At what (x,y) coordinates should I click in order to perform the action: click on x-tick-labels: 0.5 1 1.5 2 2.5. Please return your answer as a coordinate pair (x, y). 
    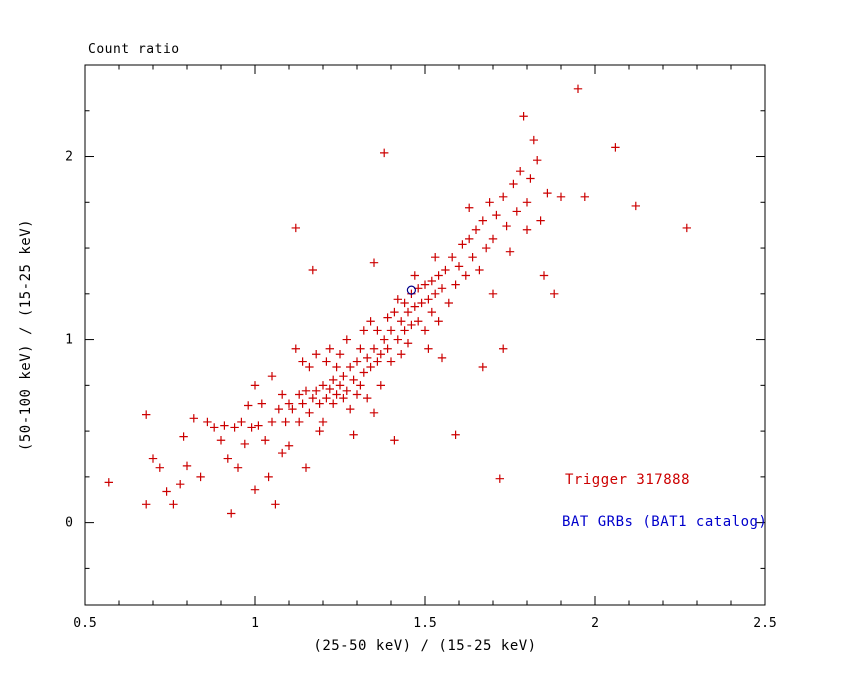
    Looking at the image, I should click on (424, 623).